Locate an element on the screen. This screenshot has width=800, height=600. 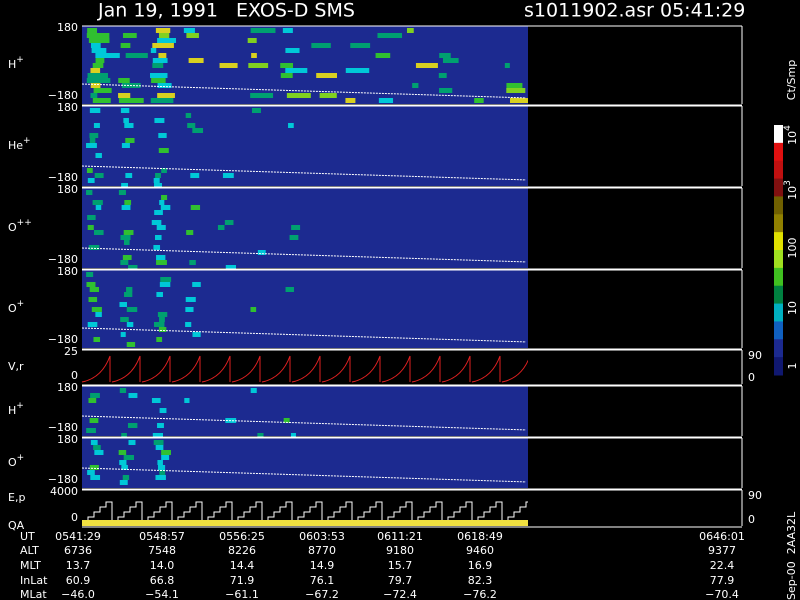
row-cell: −46.0 is located at coordinates (78, 594).